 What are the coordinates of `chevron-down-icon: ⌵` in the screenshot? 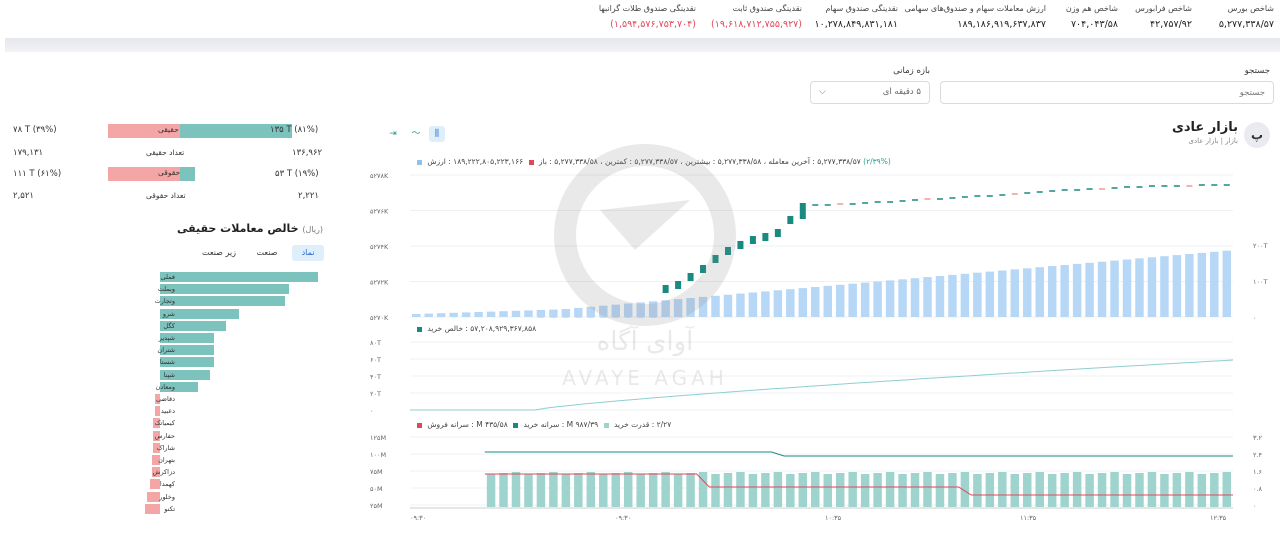 It's located at (822, 92).